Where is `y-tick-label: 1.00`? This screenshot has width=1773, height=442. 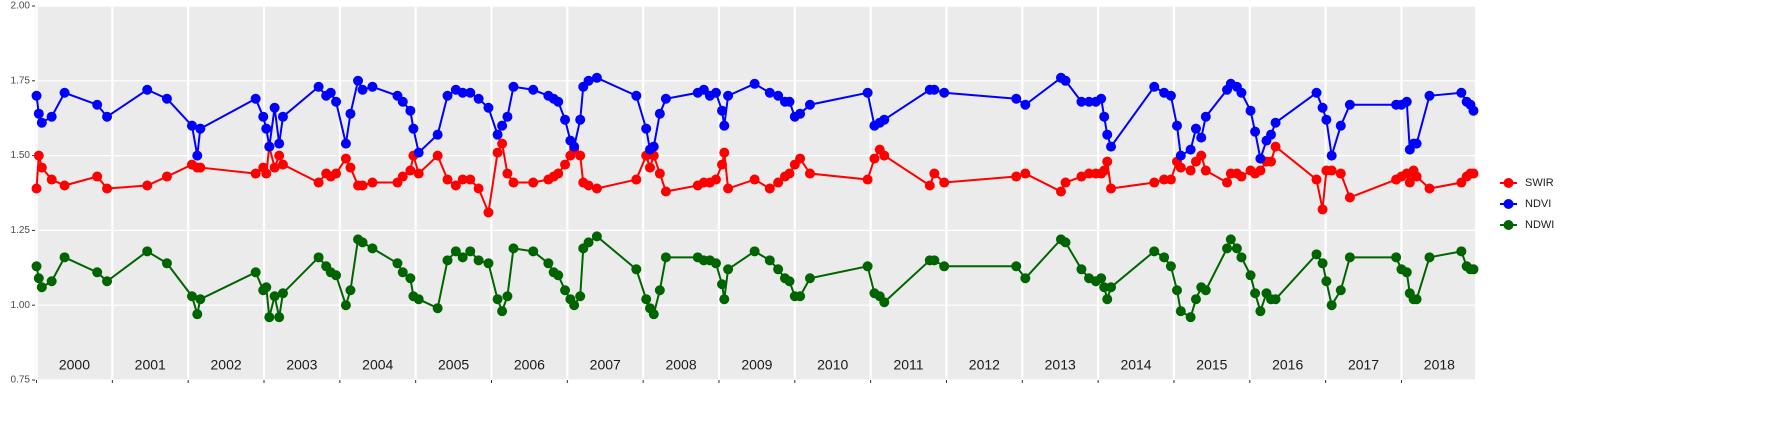
y-tick-label: 1.00 is located at coordinates (21, 305).